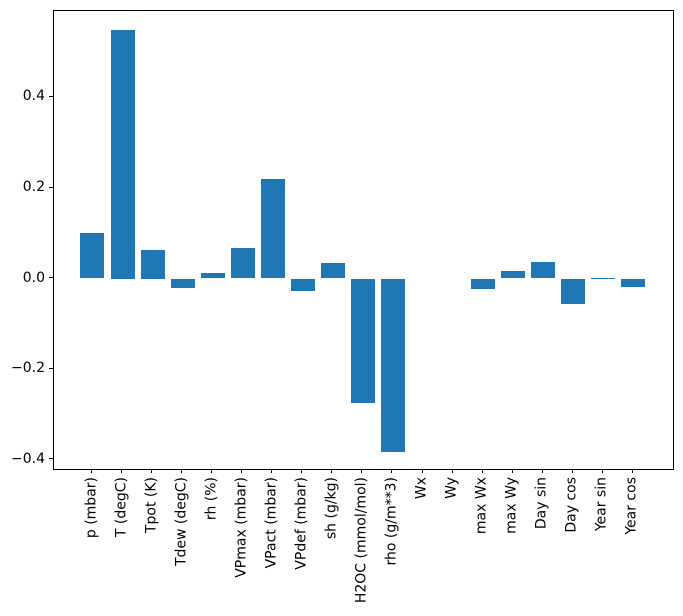  I want to click on bar-day-sin, so click(543, 270).